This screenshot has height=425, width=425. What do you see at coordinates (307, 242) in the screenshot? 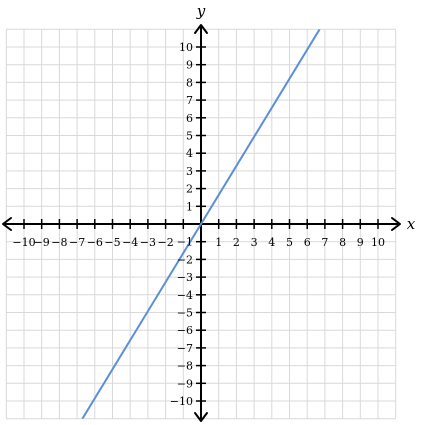
I see `x-tick-label: 6` at bounding box center [307, 242].